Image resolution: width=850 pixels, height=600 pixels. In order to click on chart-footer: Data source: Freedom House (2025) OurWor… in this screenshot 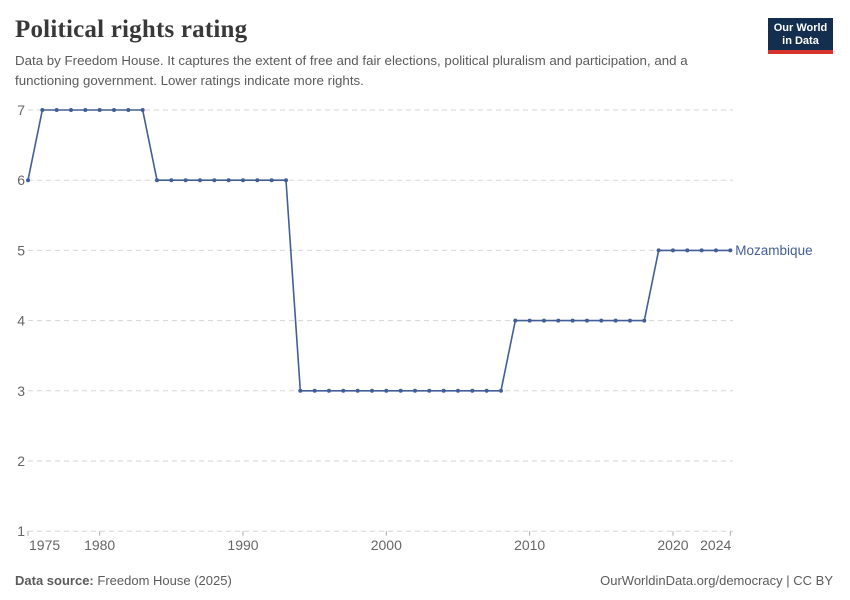, I will do `click(424, 580)`.